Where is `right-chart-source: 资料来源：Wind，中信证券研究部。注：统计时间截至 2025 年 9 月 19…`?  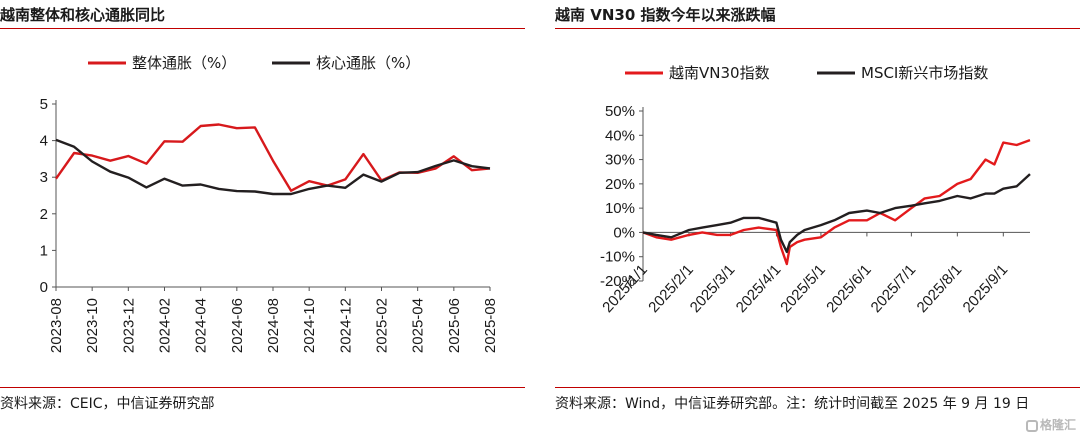
right-chart-source: 资料来源：Wind，中信证券研究部。注：统计时间截至 2025 年 9 月 19… is located at coordinates (792, 404).